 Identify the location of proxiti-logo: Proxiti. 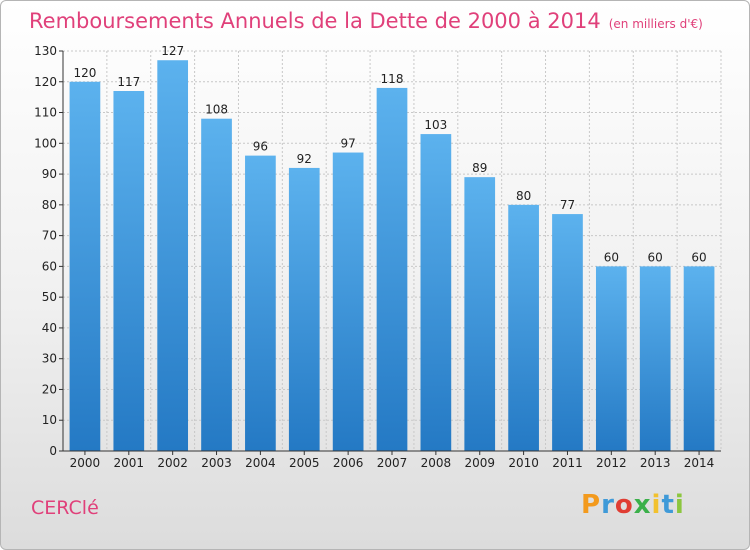
(633, 505).